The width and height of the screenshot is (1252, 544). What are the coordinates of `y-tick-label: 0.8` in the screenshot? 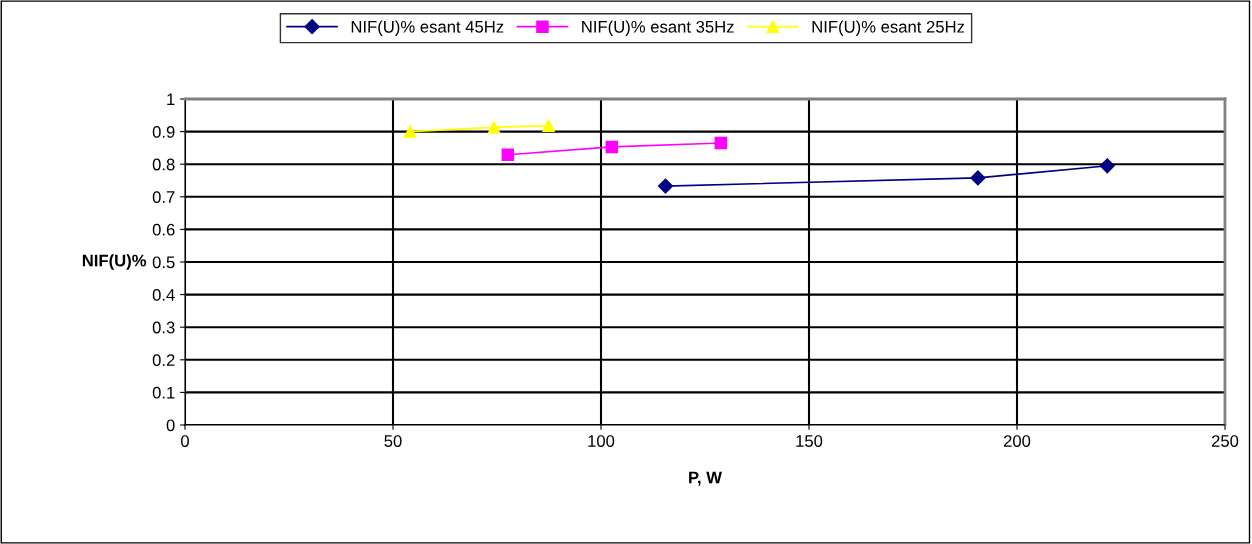 It's located at (163, 164).